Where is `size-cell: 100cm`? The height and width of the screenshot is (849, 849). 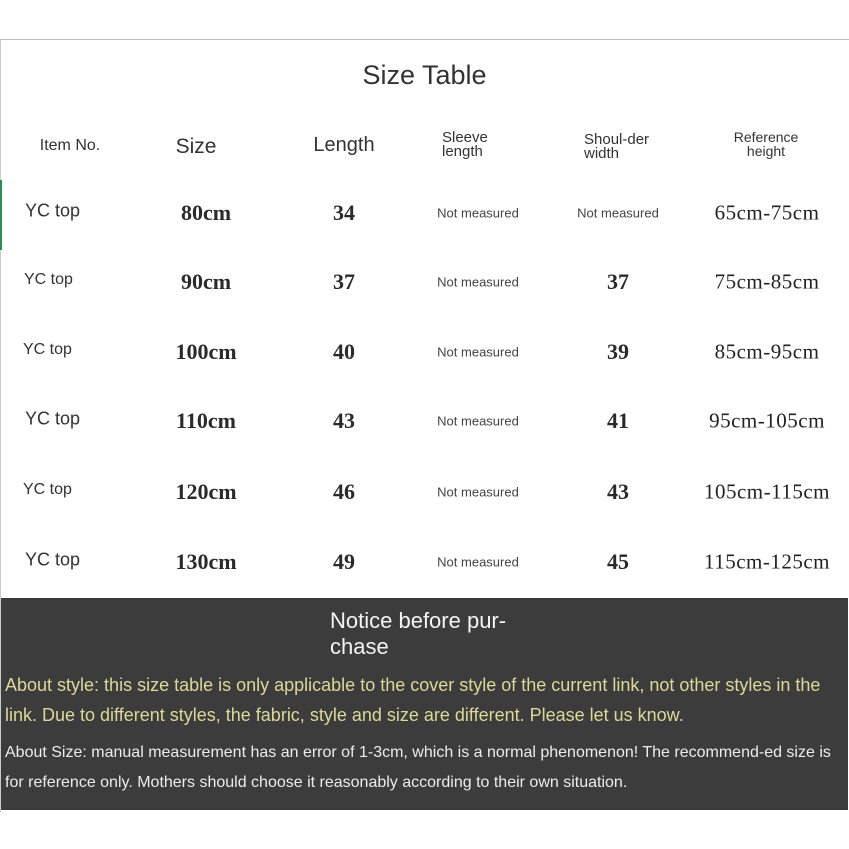
size-cell: 100cm is located at coordinates (206, 351).